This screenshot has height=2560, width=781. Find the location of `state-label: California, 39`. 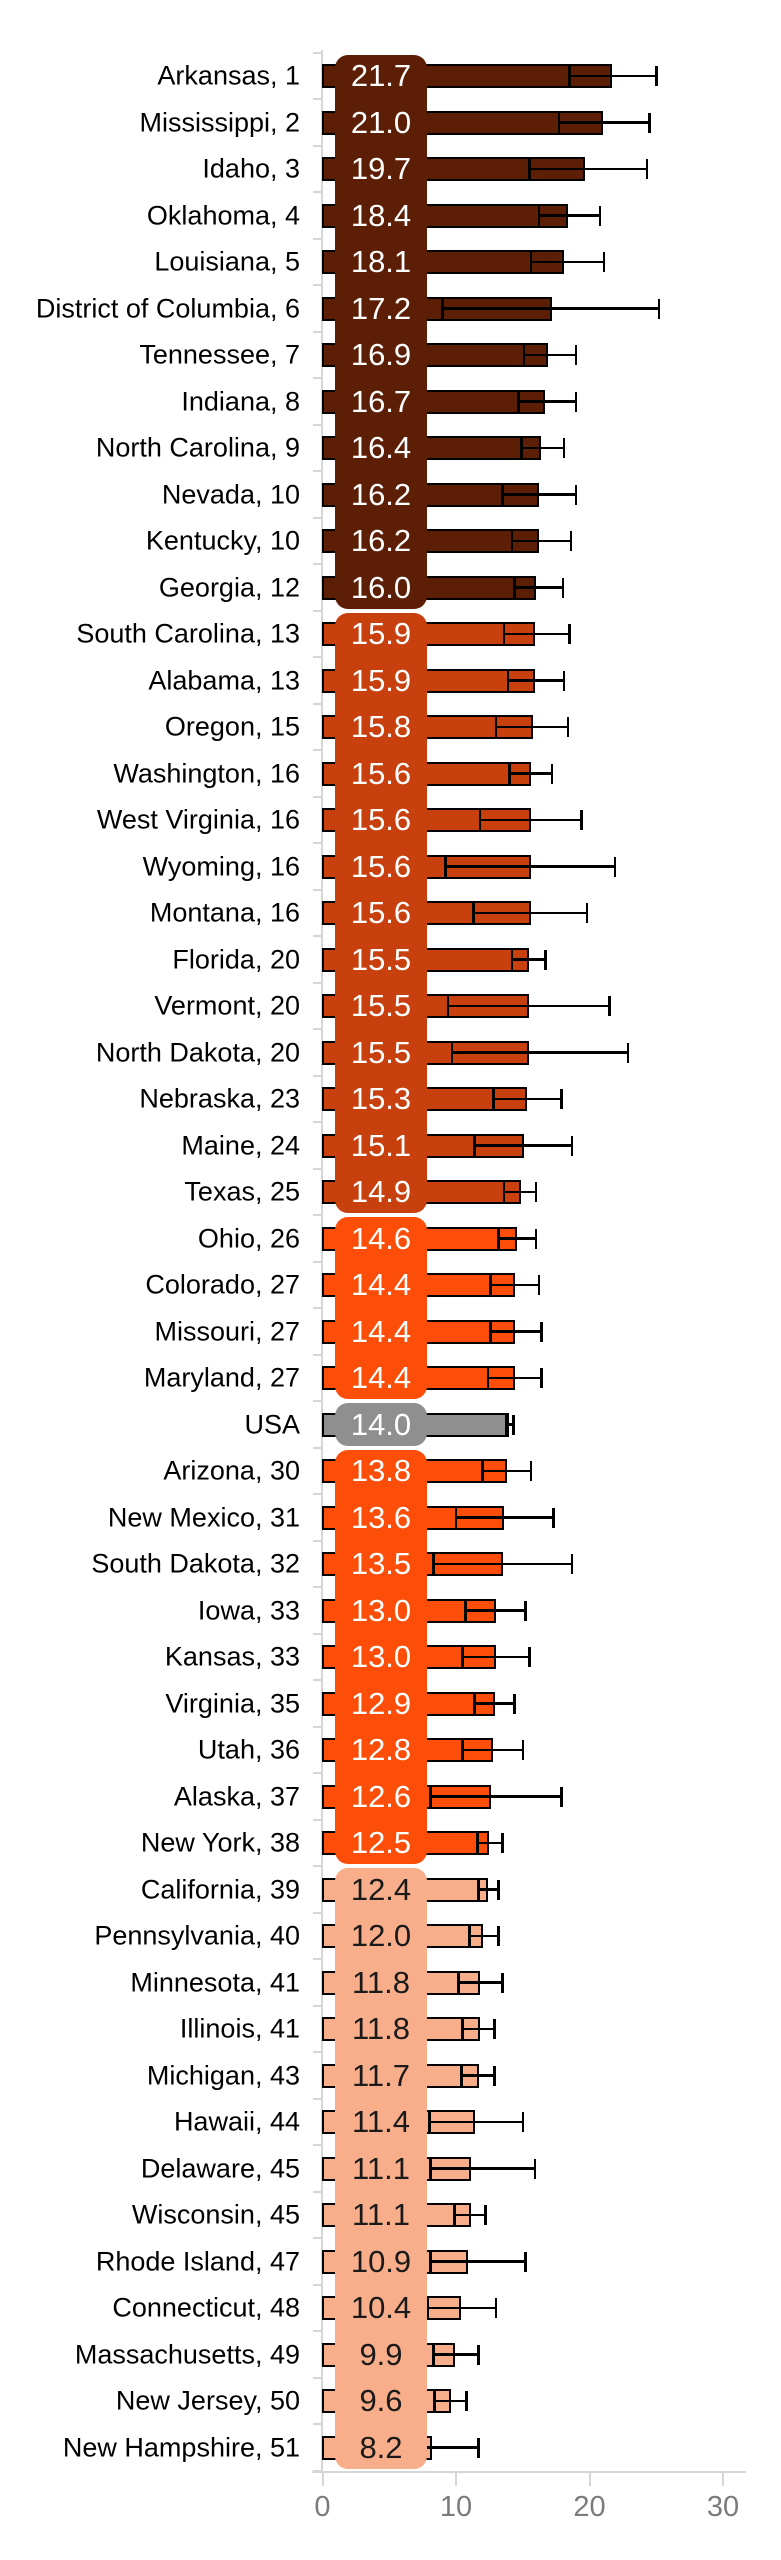

state-label: California, 39 is located at coordinates (220, 1889).